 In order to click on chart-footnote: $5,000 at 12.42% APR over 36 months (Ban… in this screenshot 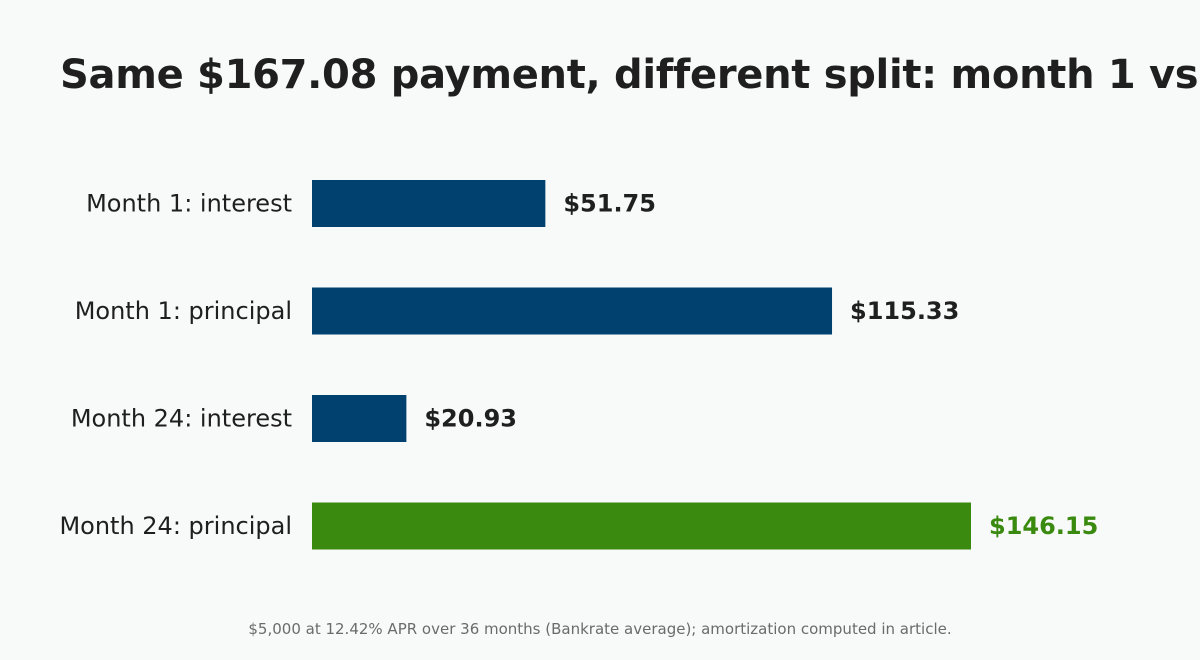, I will do `click(600, 629)`.